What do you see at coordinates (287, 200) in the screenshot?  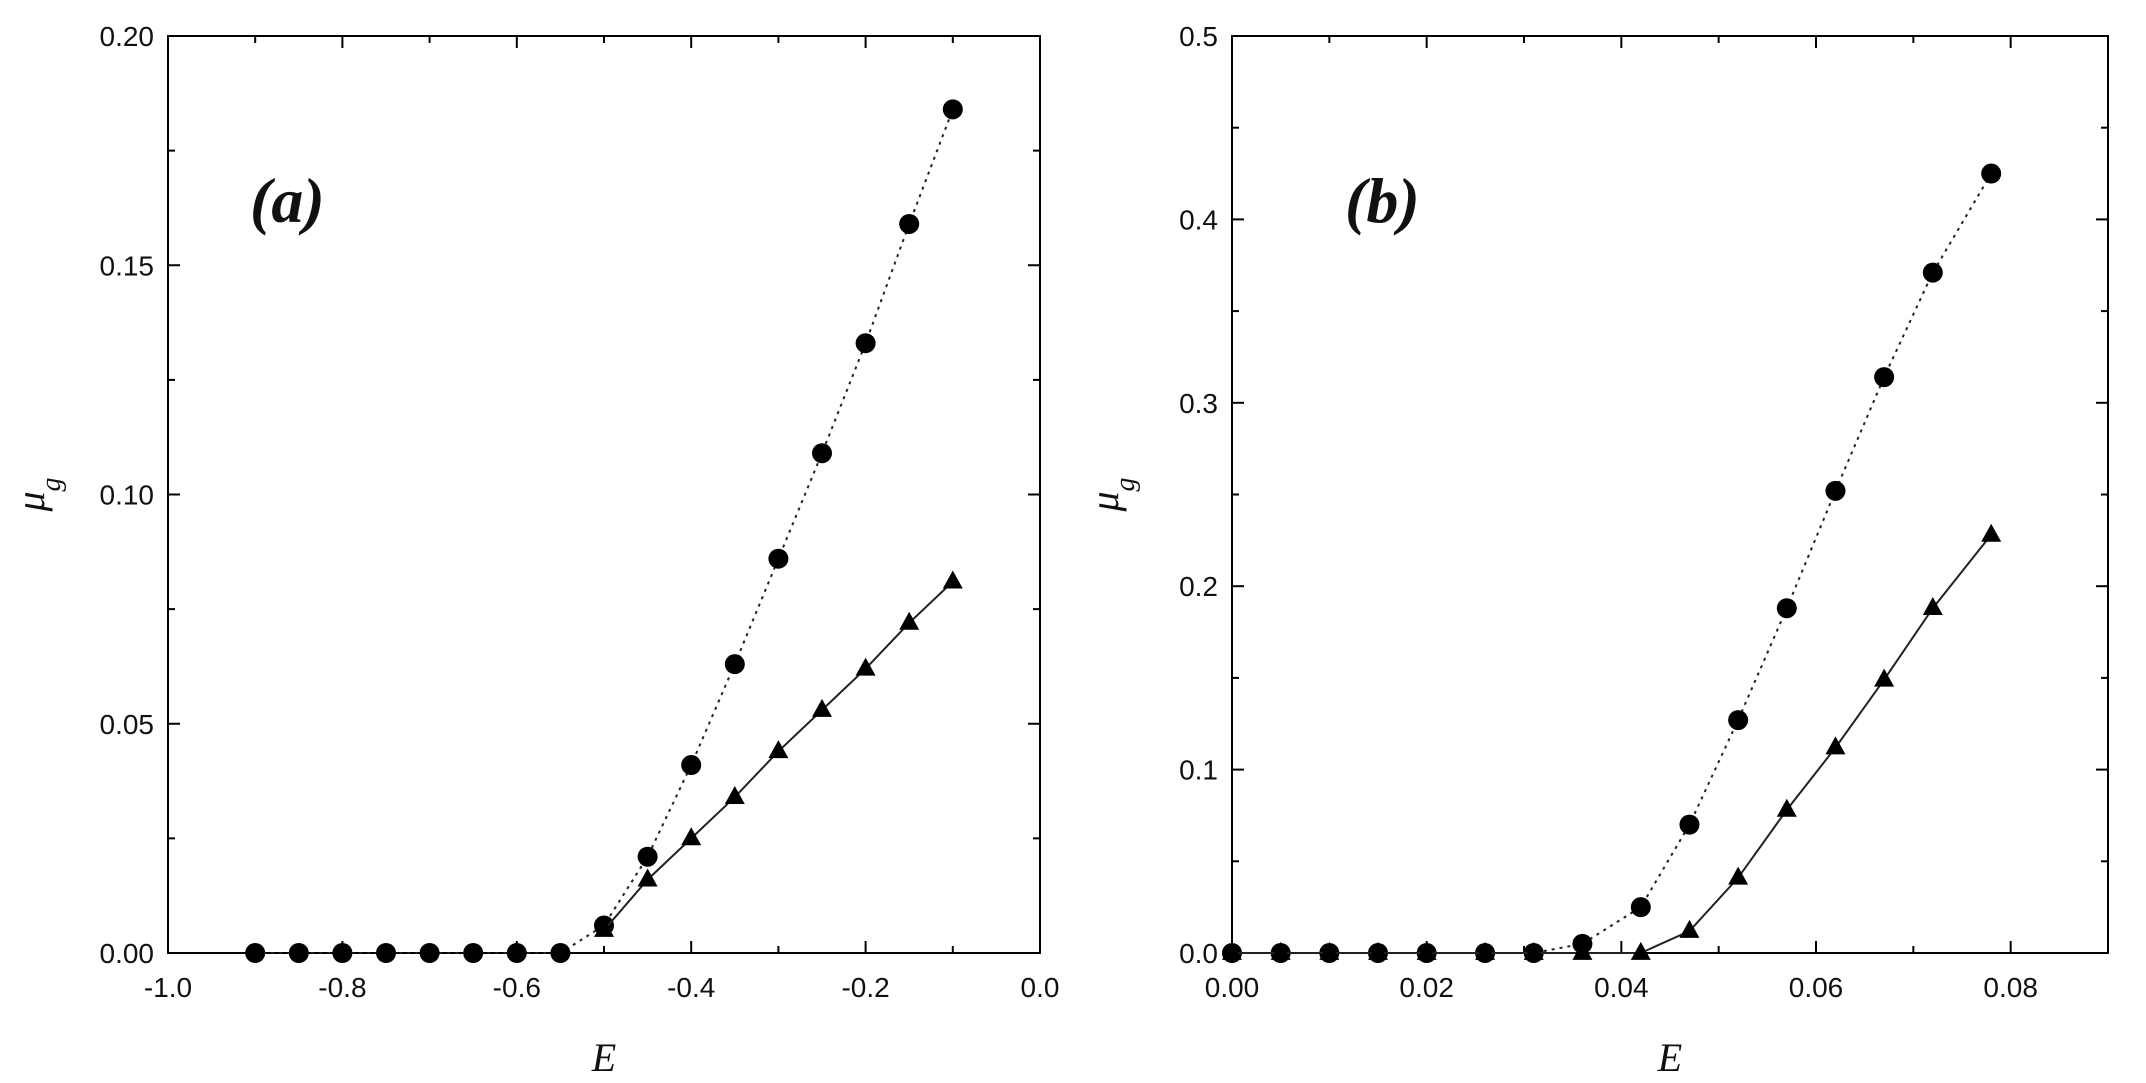 I see `panel-label: (a)` at bounding box center [287, 200].